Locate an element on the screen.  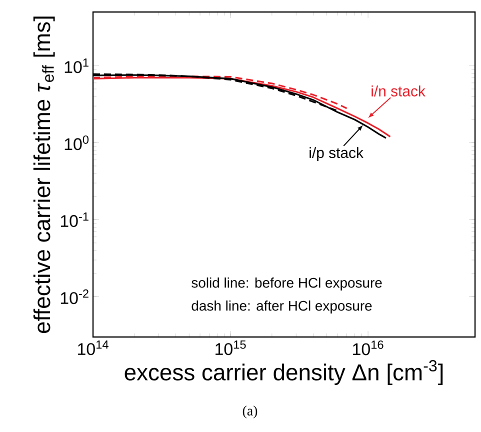
annotation: i/p stack is located at coordinates (337, 154).